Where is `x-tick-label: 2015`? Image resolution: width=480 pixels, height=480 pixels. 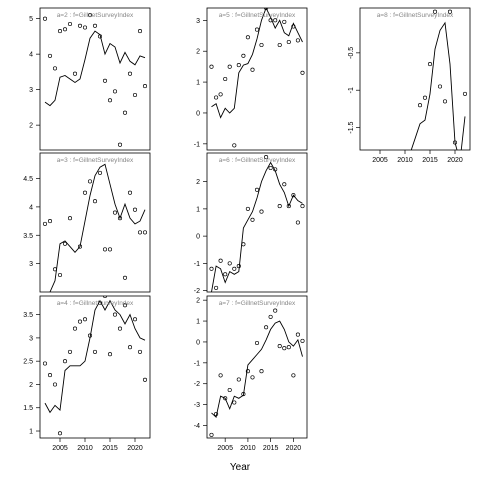 x-tick-label: 2015 is located at coordinates (430, 160).